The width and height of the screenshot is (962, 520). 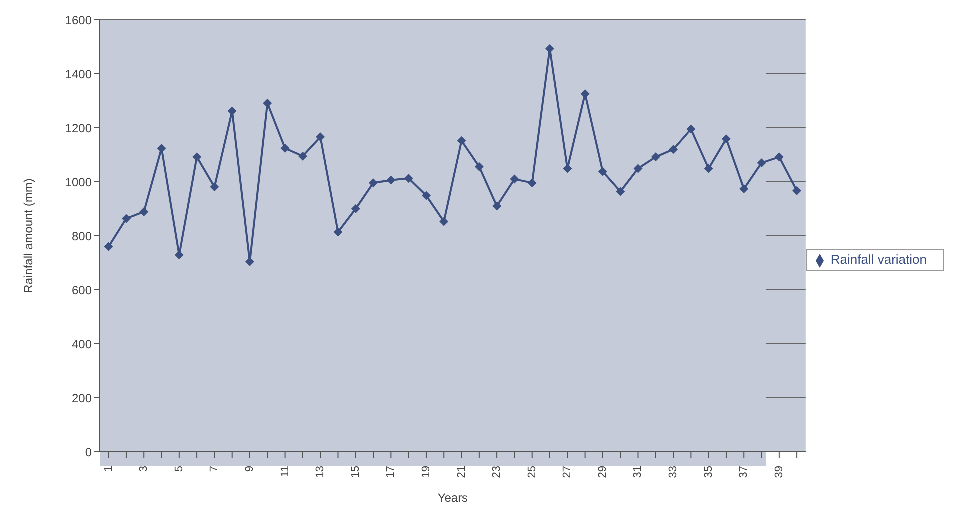 I want to click on x-tick-label: 39, so click(x=779, y=472).